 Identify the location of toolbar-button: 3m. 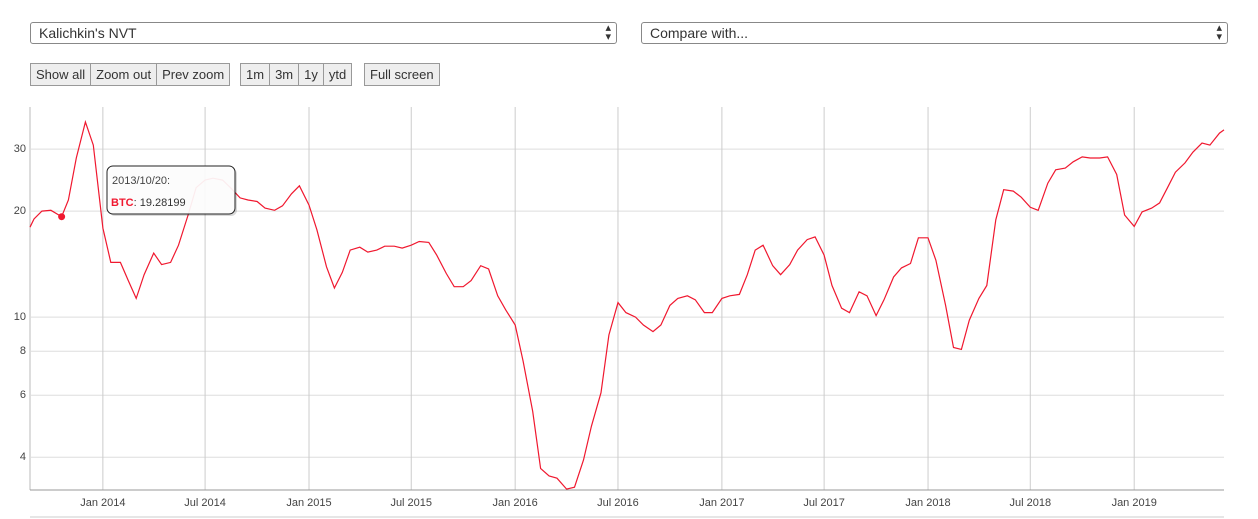
(284, 74).